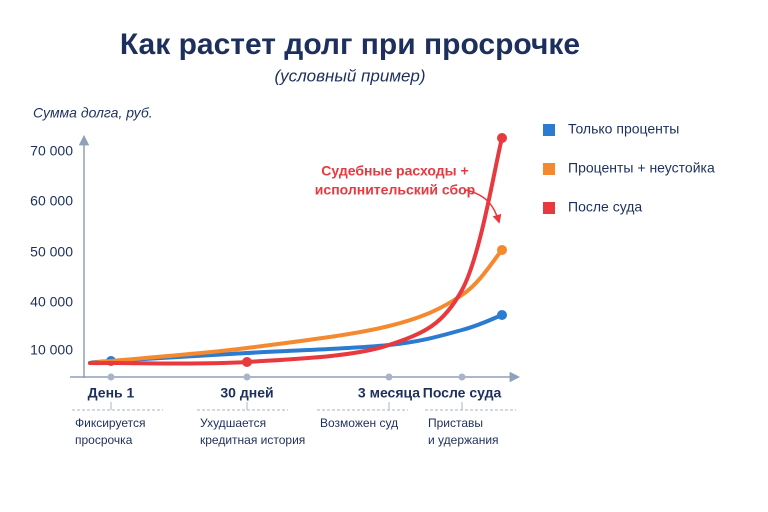 The width and height of the screenshot is (768, 512). What do you see at coordinates (110, 423) in the screenshot?
I see `note: Фиксируется` at bounding box center [110, 423].